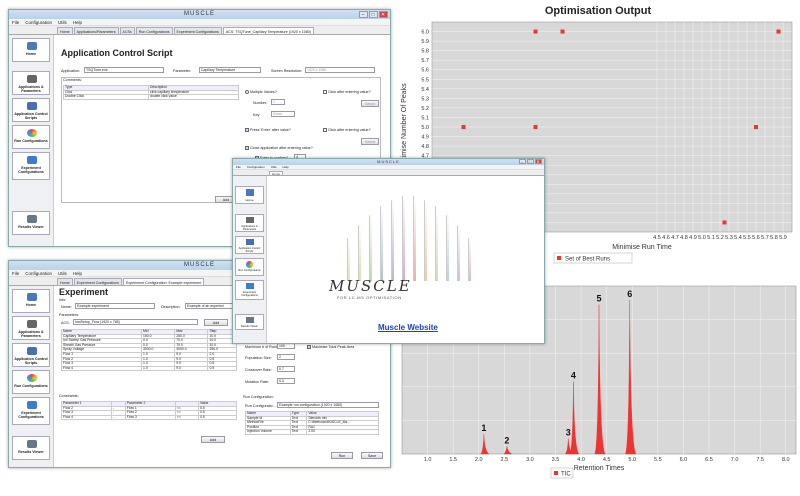  I want to click on press-enter-checkbox, so click(247, 130).